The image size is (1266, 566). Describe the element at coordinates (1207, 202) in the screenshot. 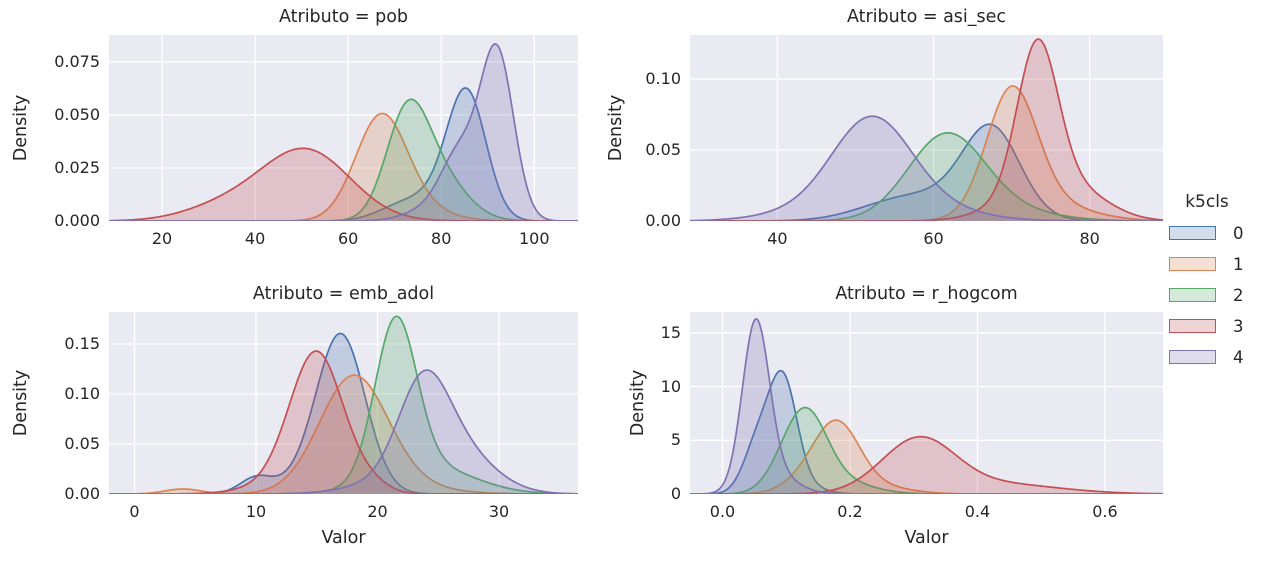

I see `legend-title: k5cls` at that location.